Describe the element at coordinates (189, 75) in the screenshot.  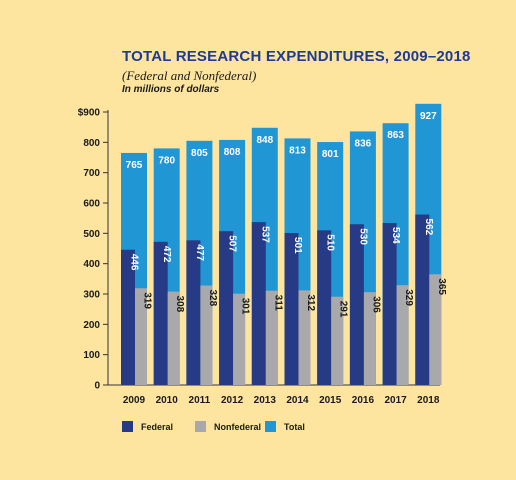
I see `chart-subtitle: (Federal and Nonfederal)` at that location.